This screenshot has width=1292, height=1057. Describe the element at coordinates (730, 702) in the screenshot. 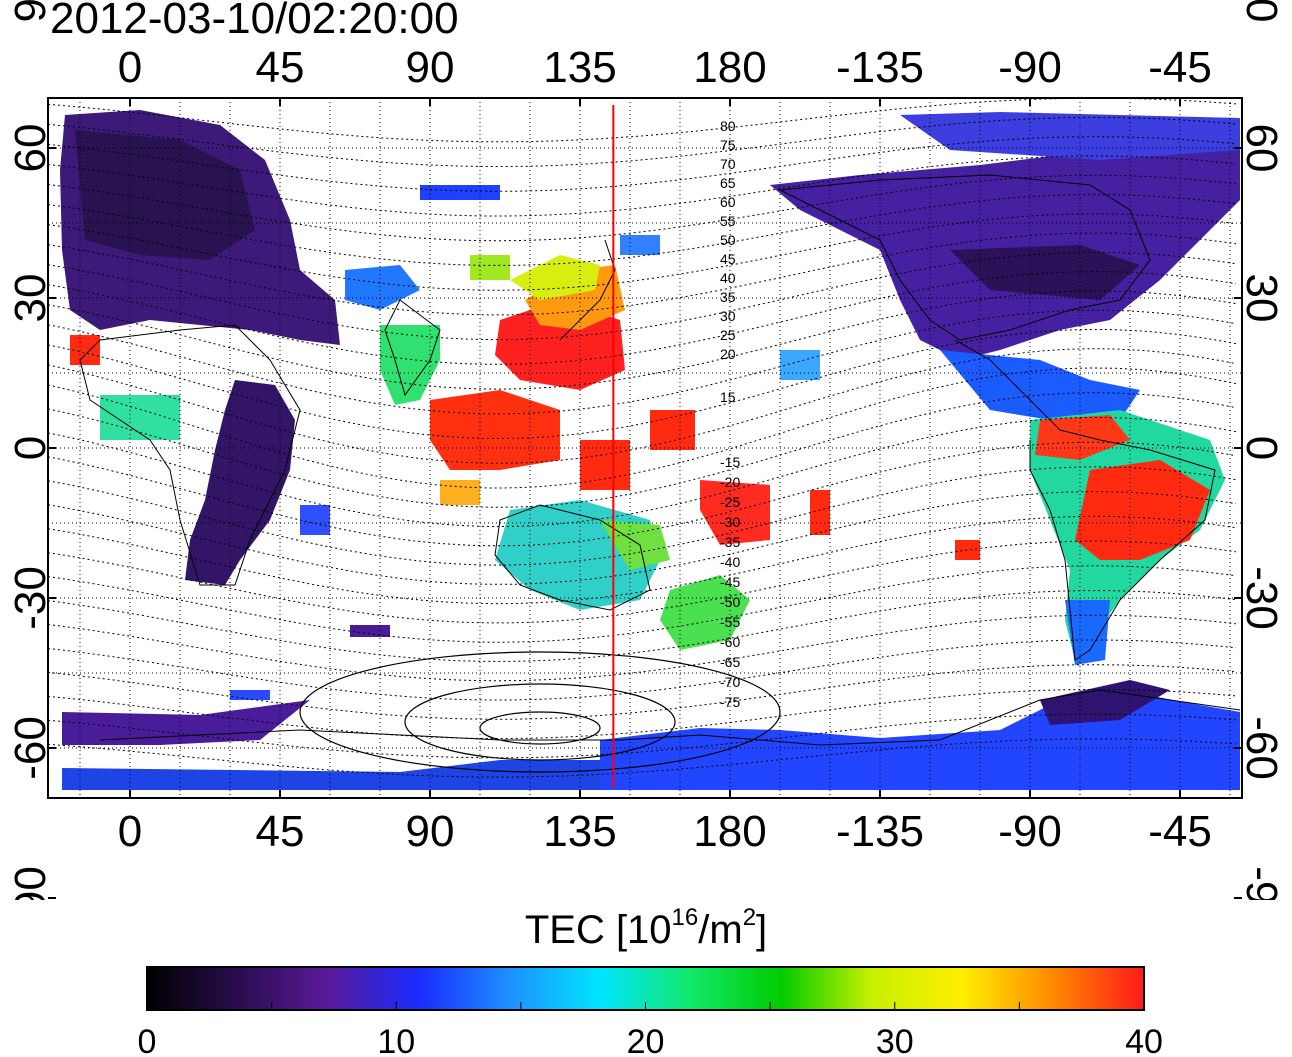

I see `contour-label: -75` at that location.